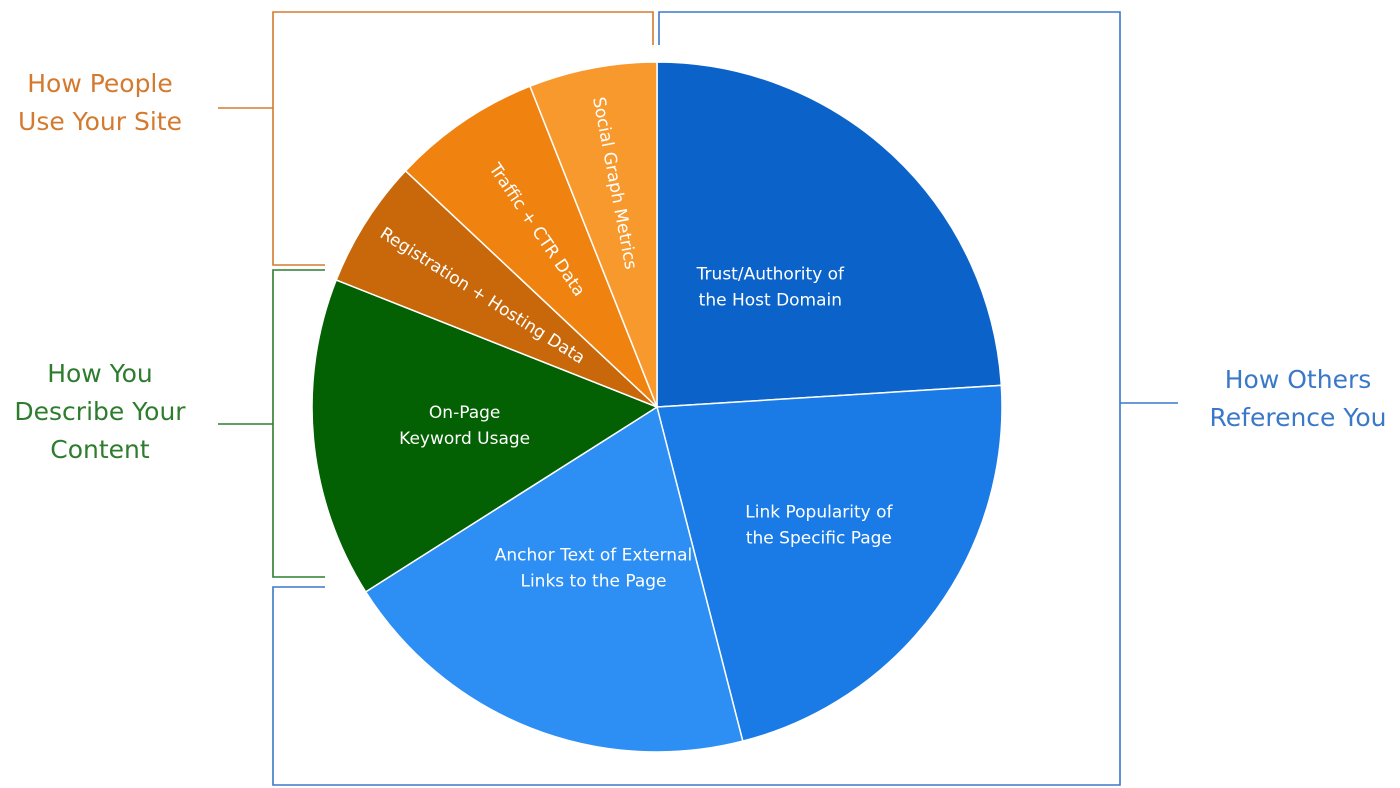 This screenshot has width=1400, height=788. Describe the element at coordinates (464, 413) in the screenshot. I see `slice-label-line: On-Page` at that location.